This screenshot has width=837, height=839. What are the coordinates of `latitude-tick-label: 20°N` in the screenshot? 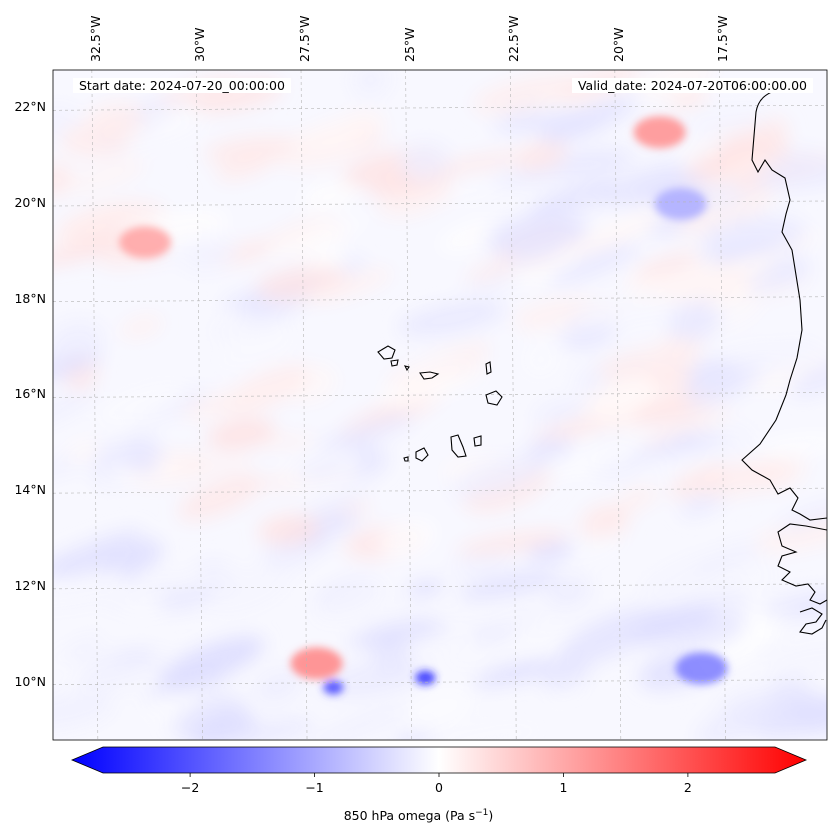 It's located at (30, 202).